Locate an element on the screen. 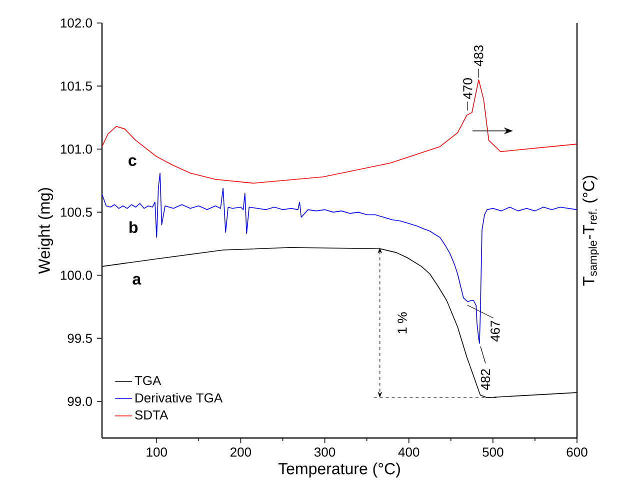 This screenshot has width=628, height=494. x-tick-label: 500 is located at coordinates (493, 452).